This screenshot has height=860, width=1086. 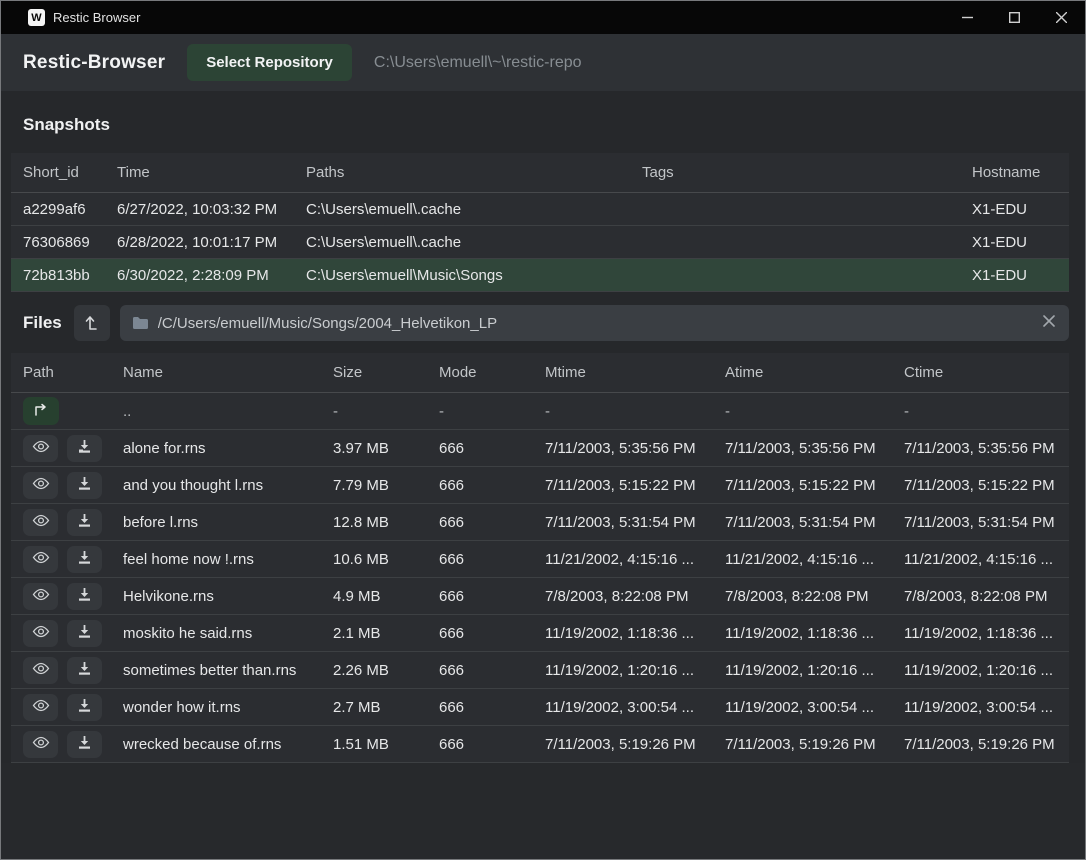 What do you see at coordinates (547, 411) in the screenshot?
I see `file-mtime: -` at bounding box center [547, 411].